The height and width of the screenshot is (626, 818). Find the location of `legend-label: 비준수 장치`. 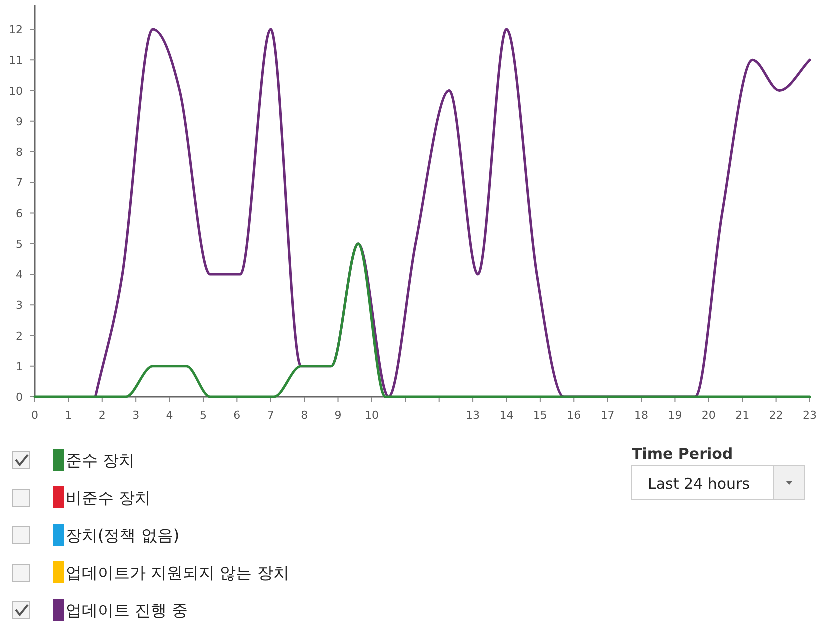

legend-label: 비준수 장치 is located at coordinates (109, 498).